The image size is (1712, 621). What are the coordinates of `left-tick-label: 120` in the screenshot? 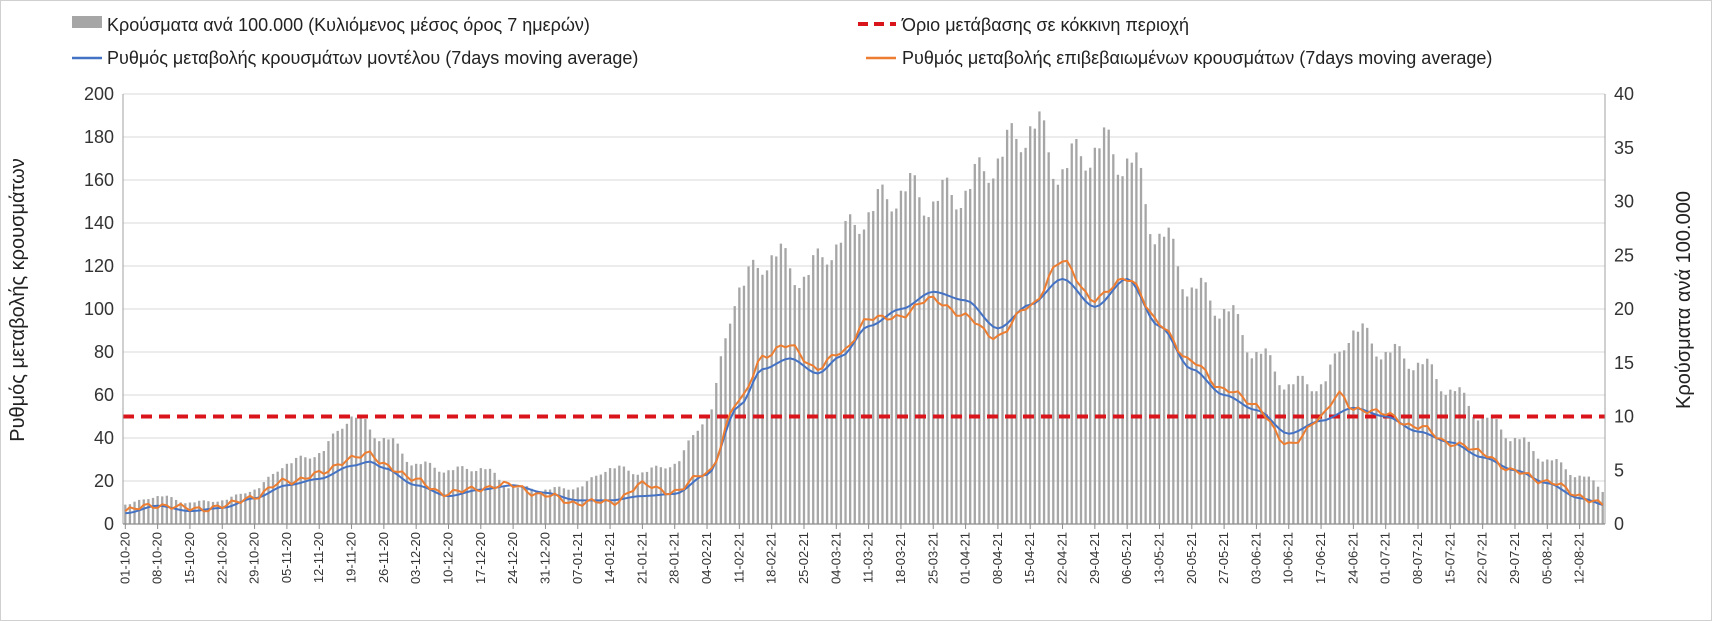 It's located at (99, 266).